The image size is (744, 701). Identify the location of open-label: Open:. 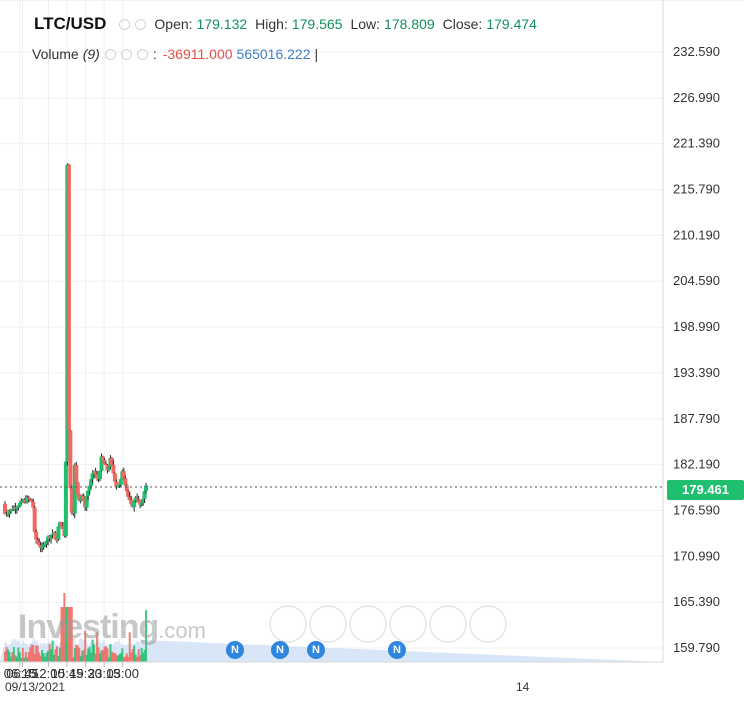
(173, 24).